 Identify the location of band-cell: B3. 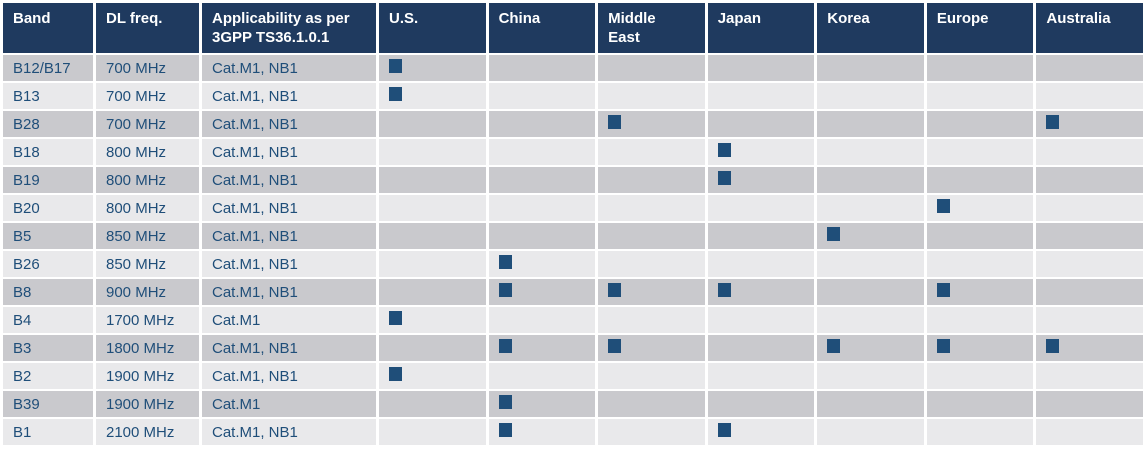
(48, 348).